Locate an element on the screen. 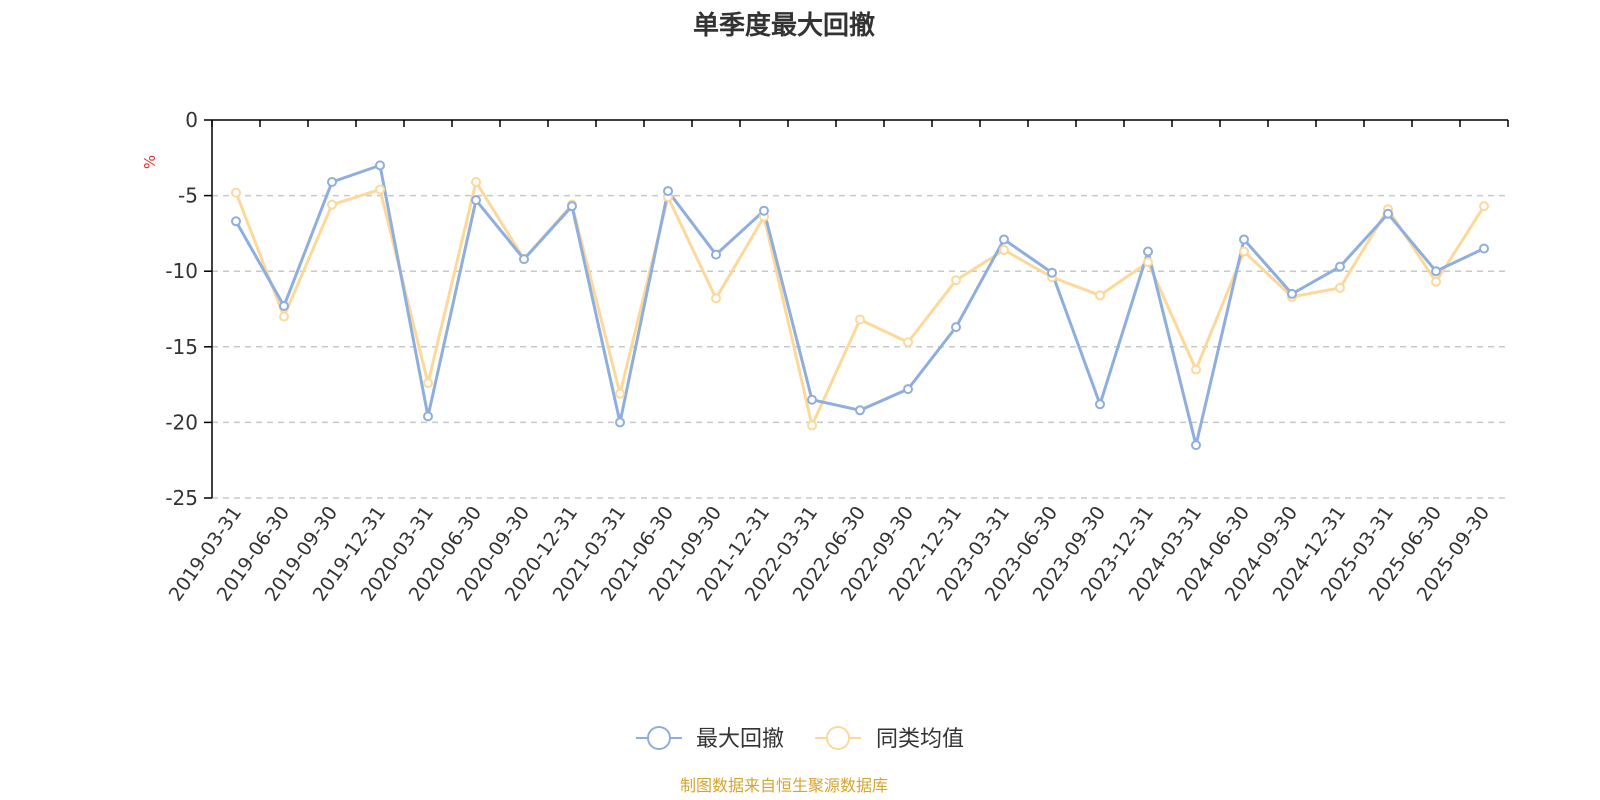 This screenshot has width=1600, height=800. legend-label: 最大回撤 is located at coordinates (740, 739).